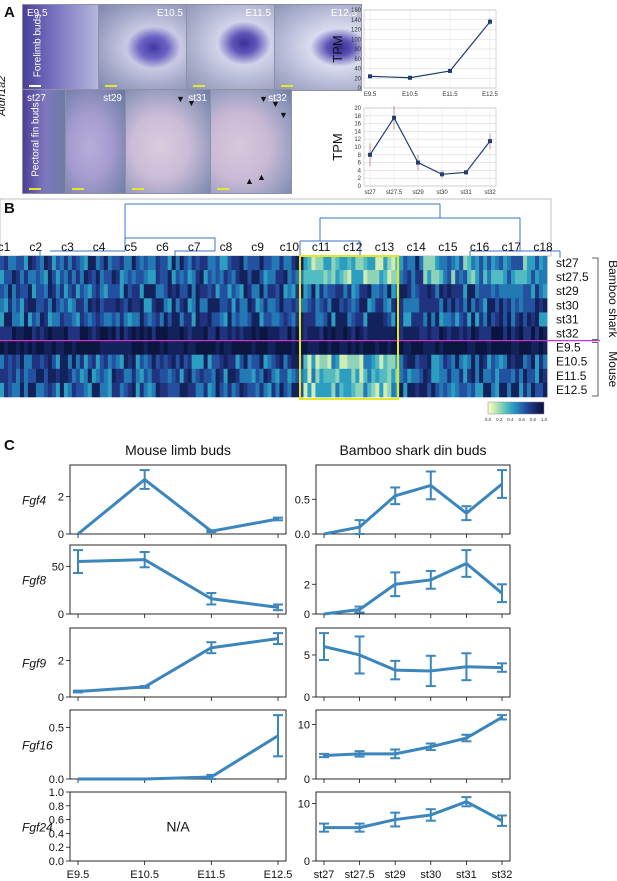 This screenshot has width=617, height=881. Describe the element at coordinates (394, 193) in the screenshot. I see `x-tick-label: st27.5` at that location.